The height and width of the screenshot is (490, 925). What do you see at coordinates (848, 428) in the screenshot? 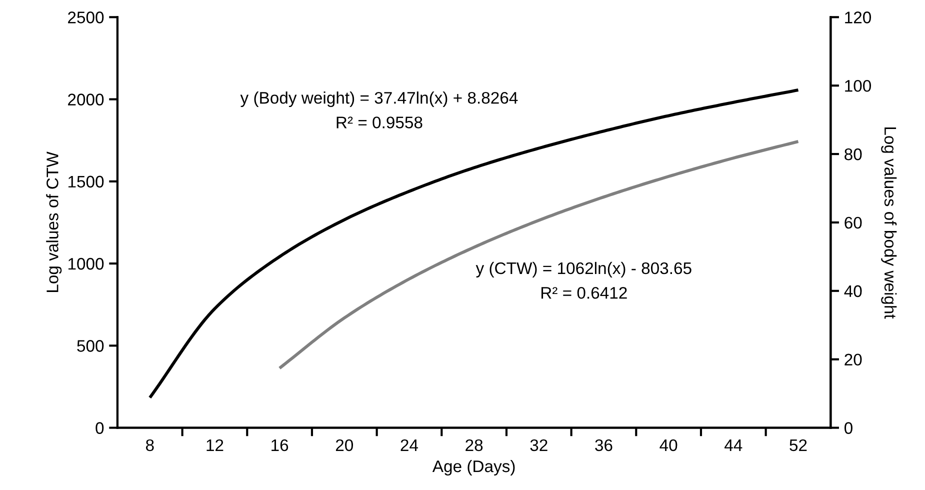
I see `y2-tick-label: 0` at bounding box center [848, 428].